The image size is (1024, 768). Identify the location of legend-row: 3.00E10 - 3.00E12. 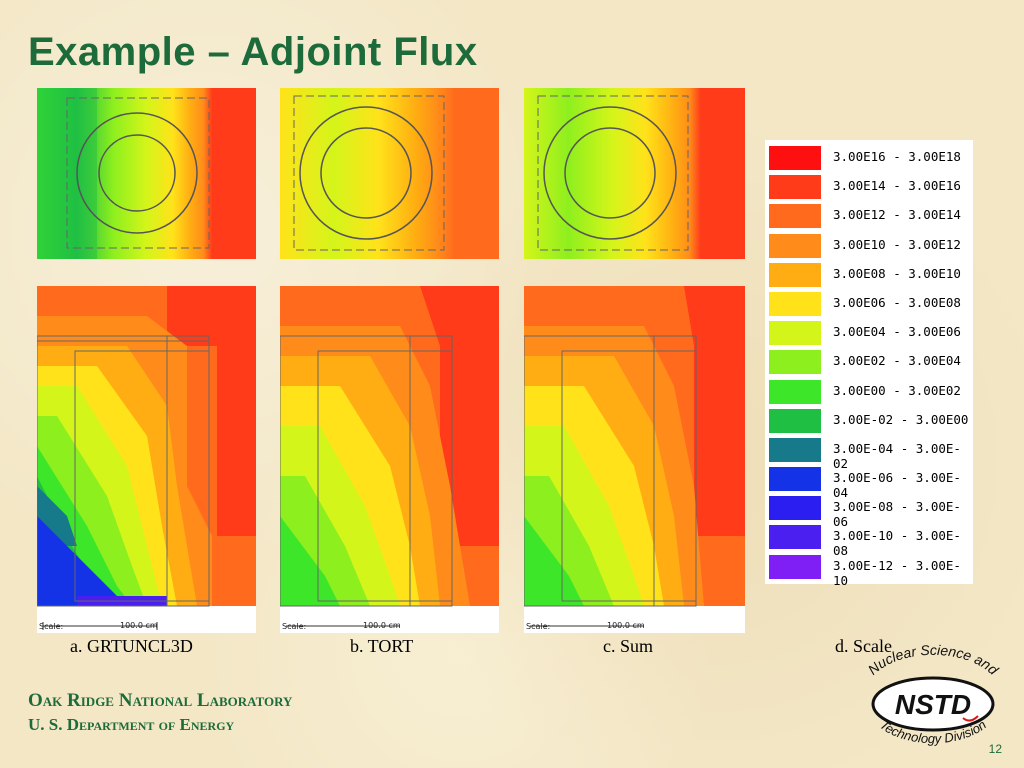
(869, 245).